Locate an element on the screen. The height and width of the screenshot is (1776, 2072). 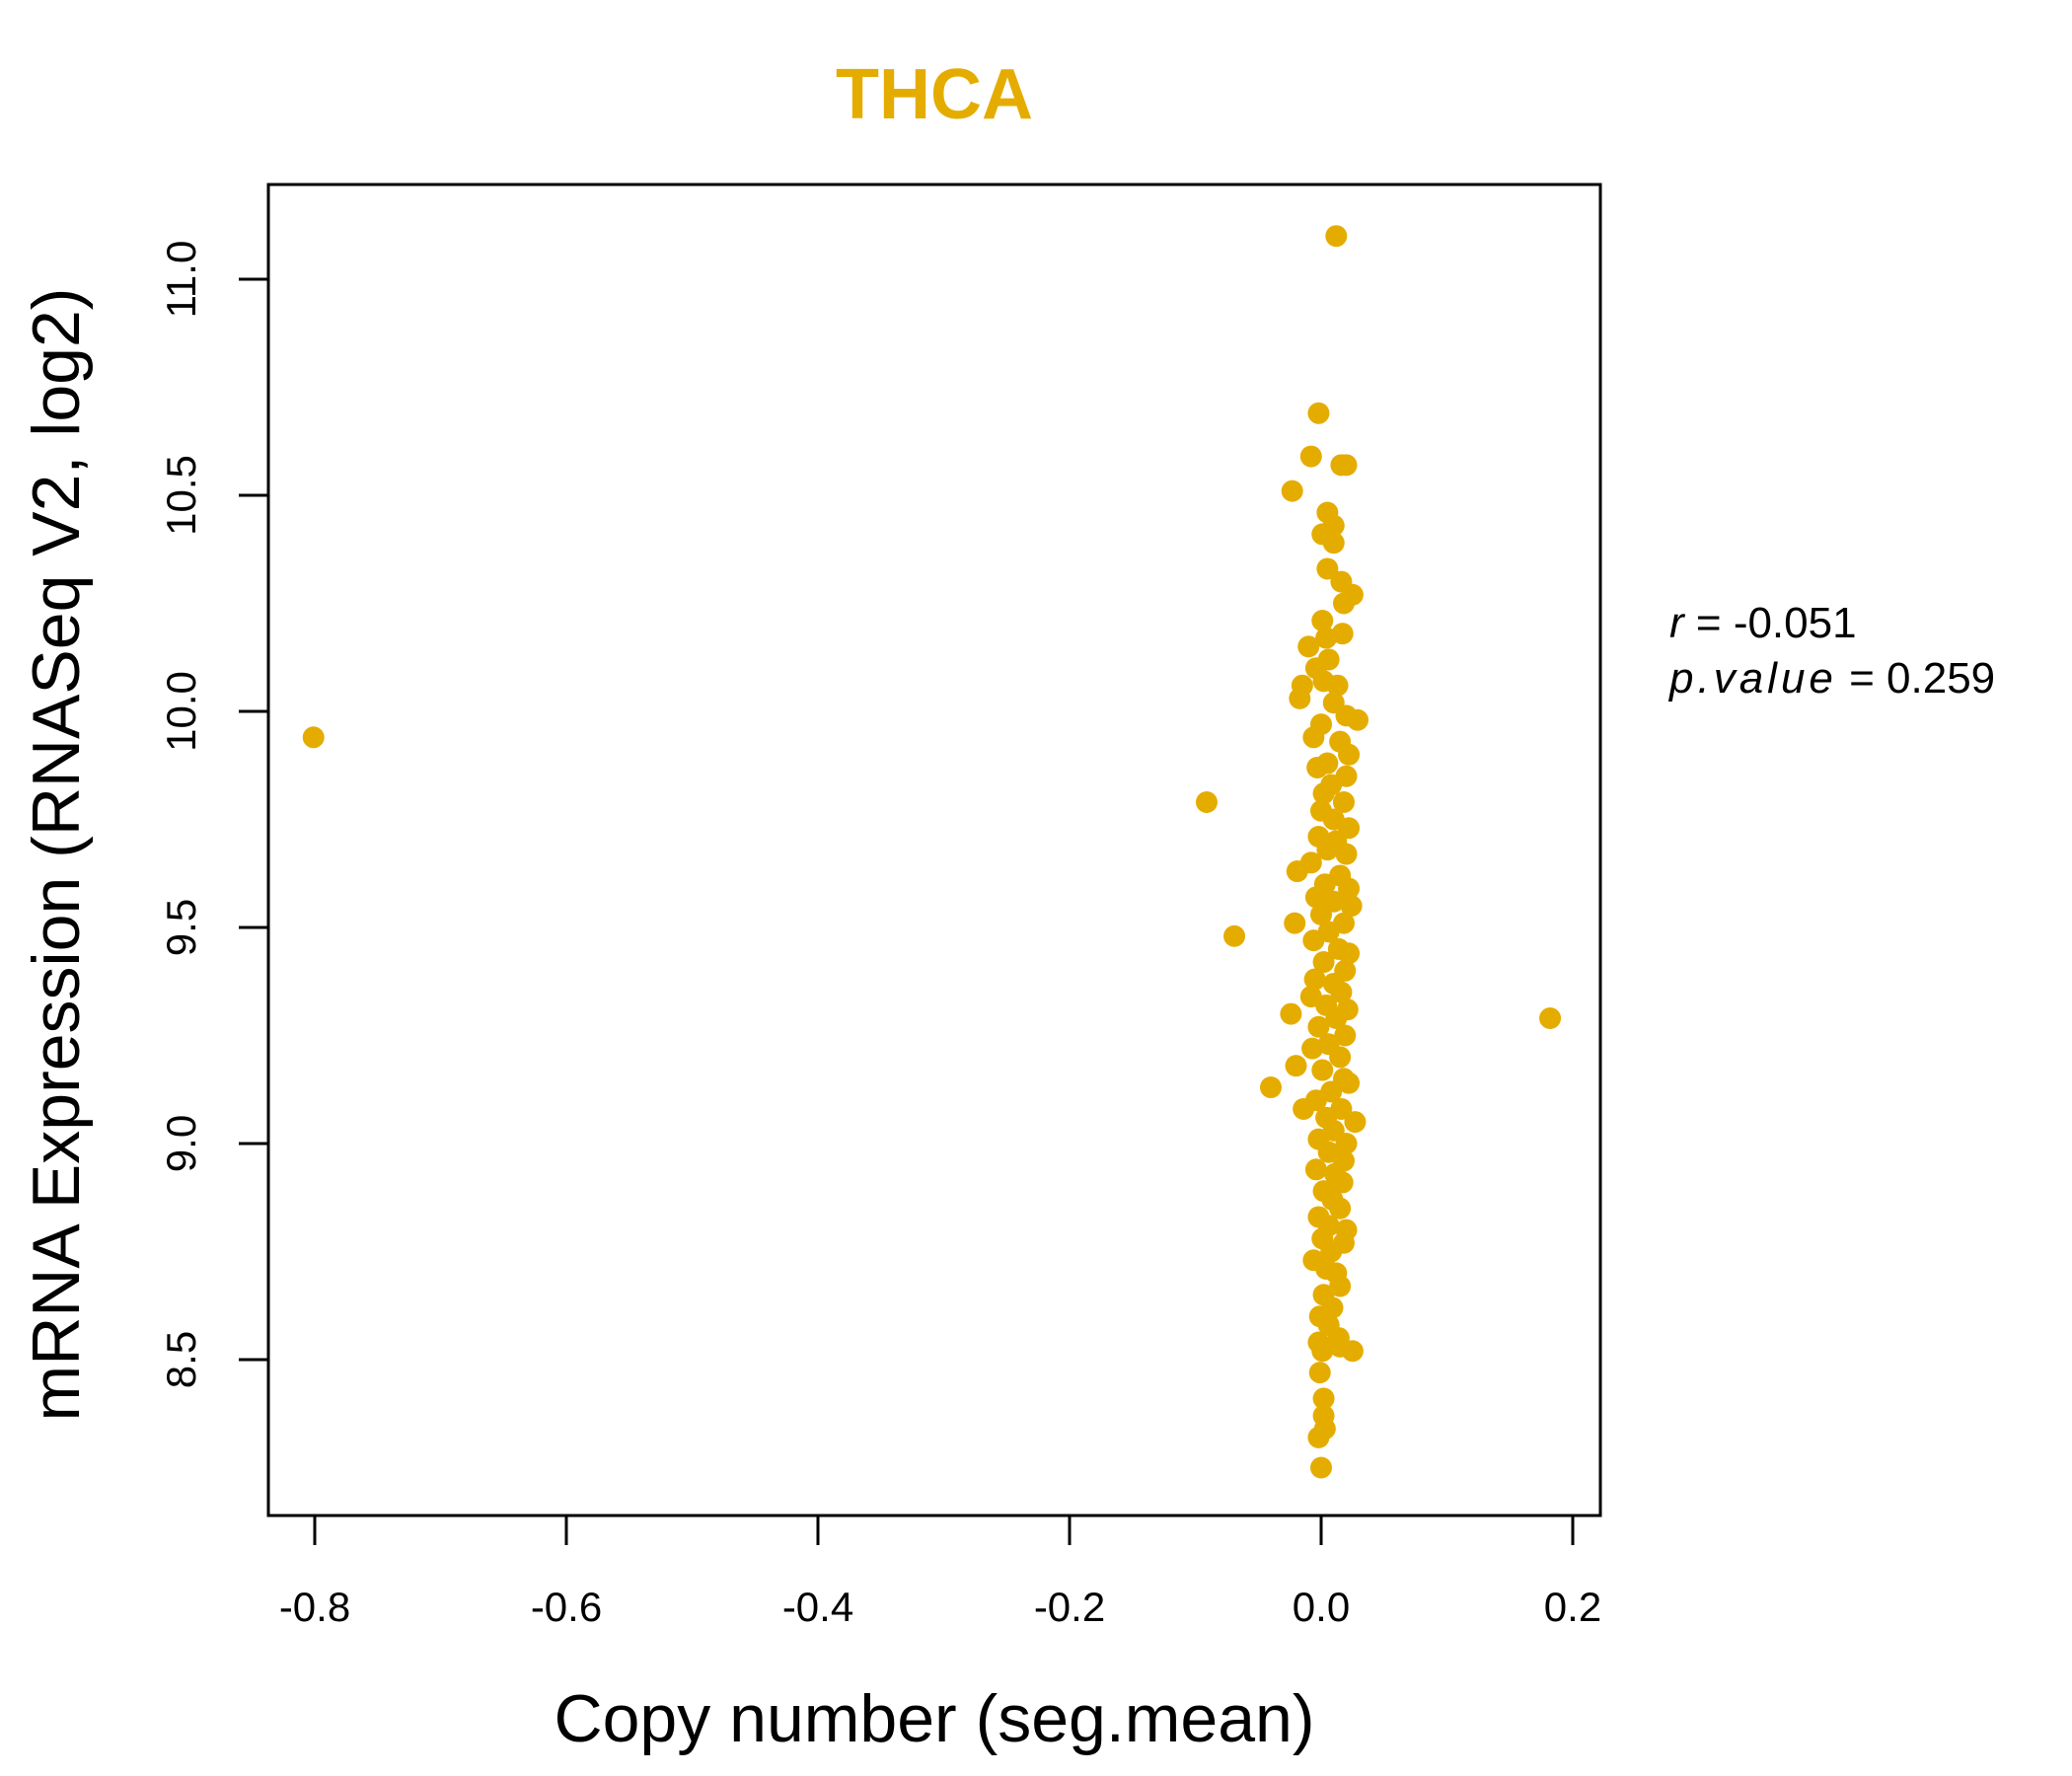
r-value: -0.051 is located at coordinates (1796, 623).